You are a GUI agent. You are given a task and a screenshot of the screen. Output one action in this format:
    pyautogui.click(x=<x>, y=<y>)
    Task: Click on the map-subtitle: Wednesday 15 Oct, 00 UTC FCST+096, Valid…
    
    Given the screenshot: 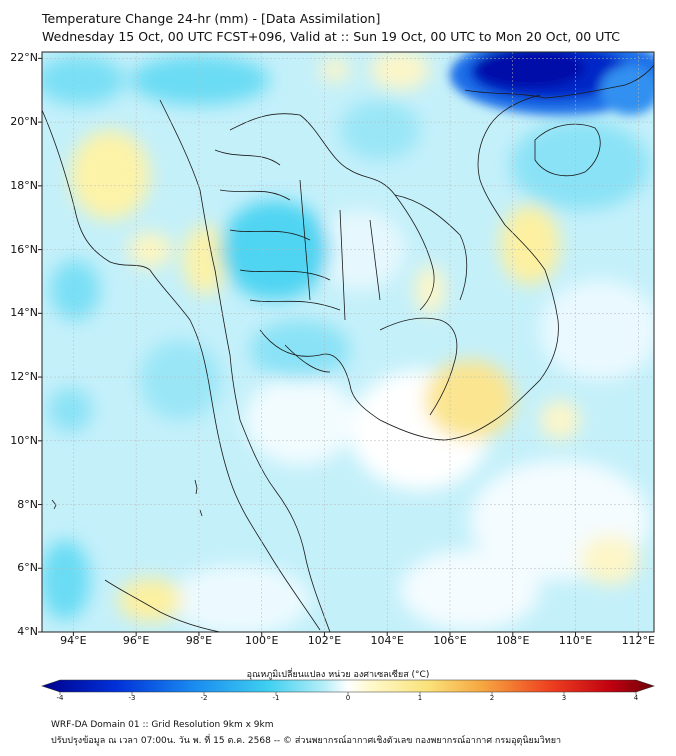 What is the action you would take?
    pyautogui.click(x=331, y=36)
    